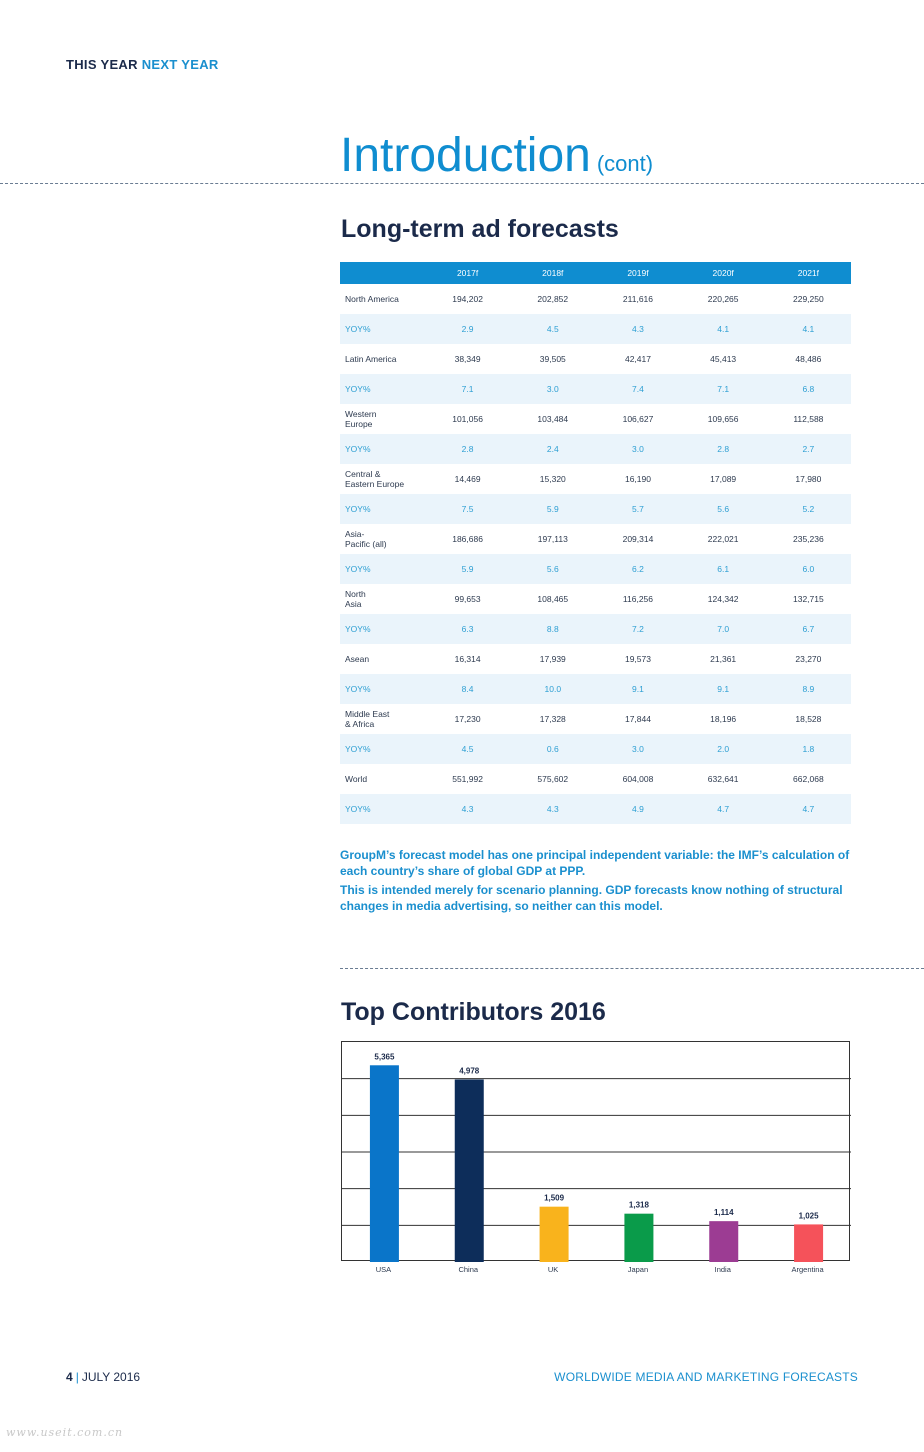  I want to click on yoy-cell: 4.5, so click(553, 329).